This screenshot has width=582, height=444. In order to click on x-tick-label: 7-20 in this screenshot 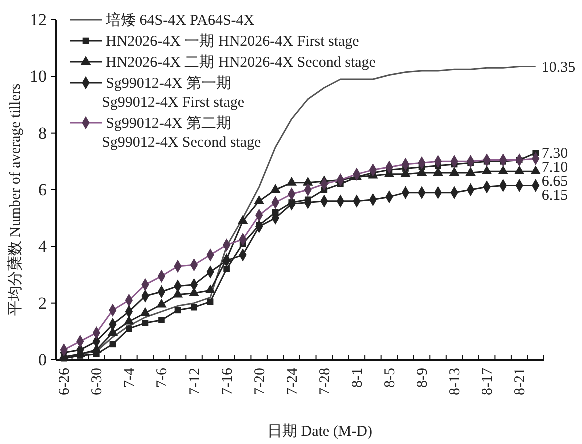, I will do `click(260, 382)`.